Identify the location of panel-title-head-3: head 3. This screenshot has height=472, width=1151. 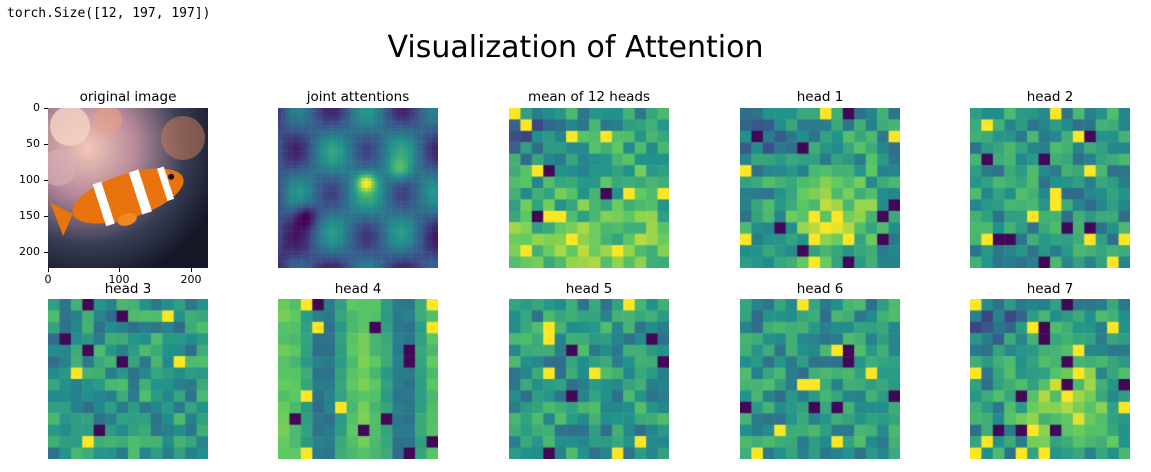
(128, 289).